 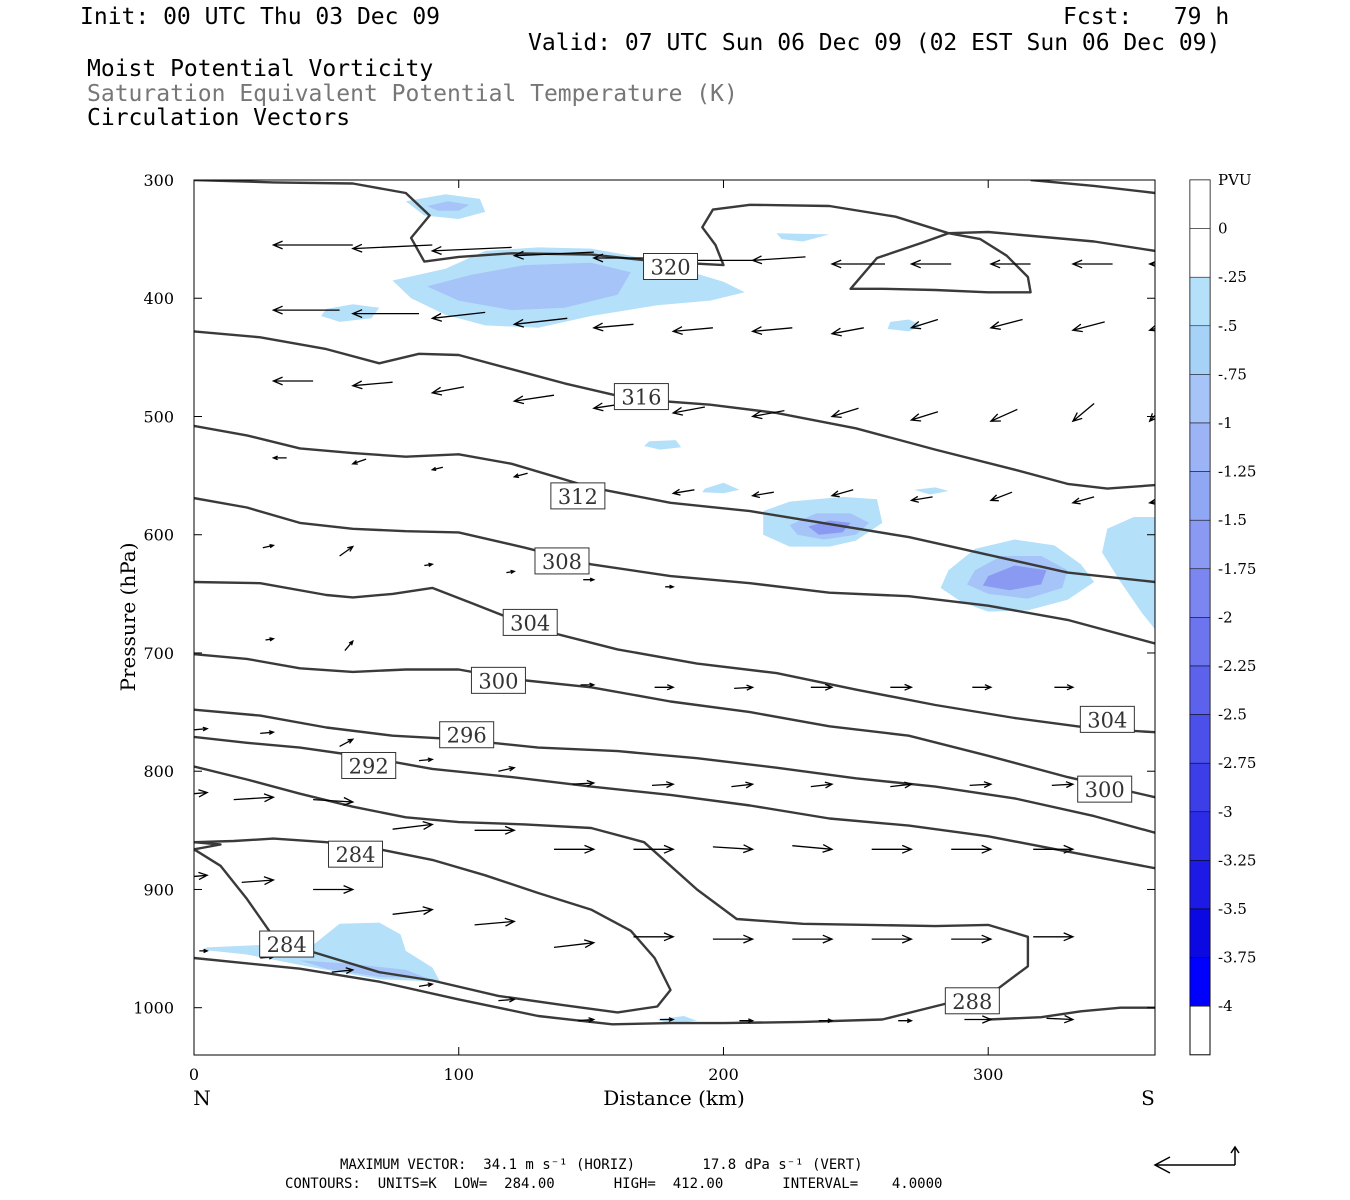 What do you see at coordinates (158, 653) in the screenshot?
I see `y-tick-label: 700` at bounding box center [158, 653].